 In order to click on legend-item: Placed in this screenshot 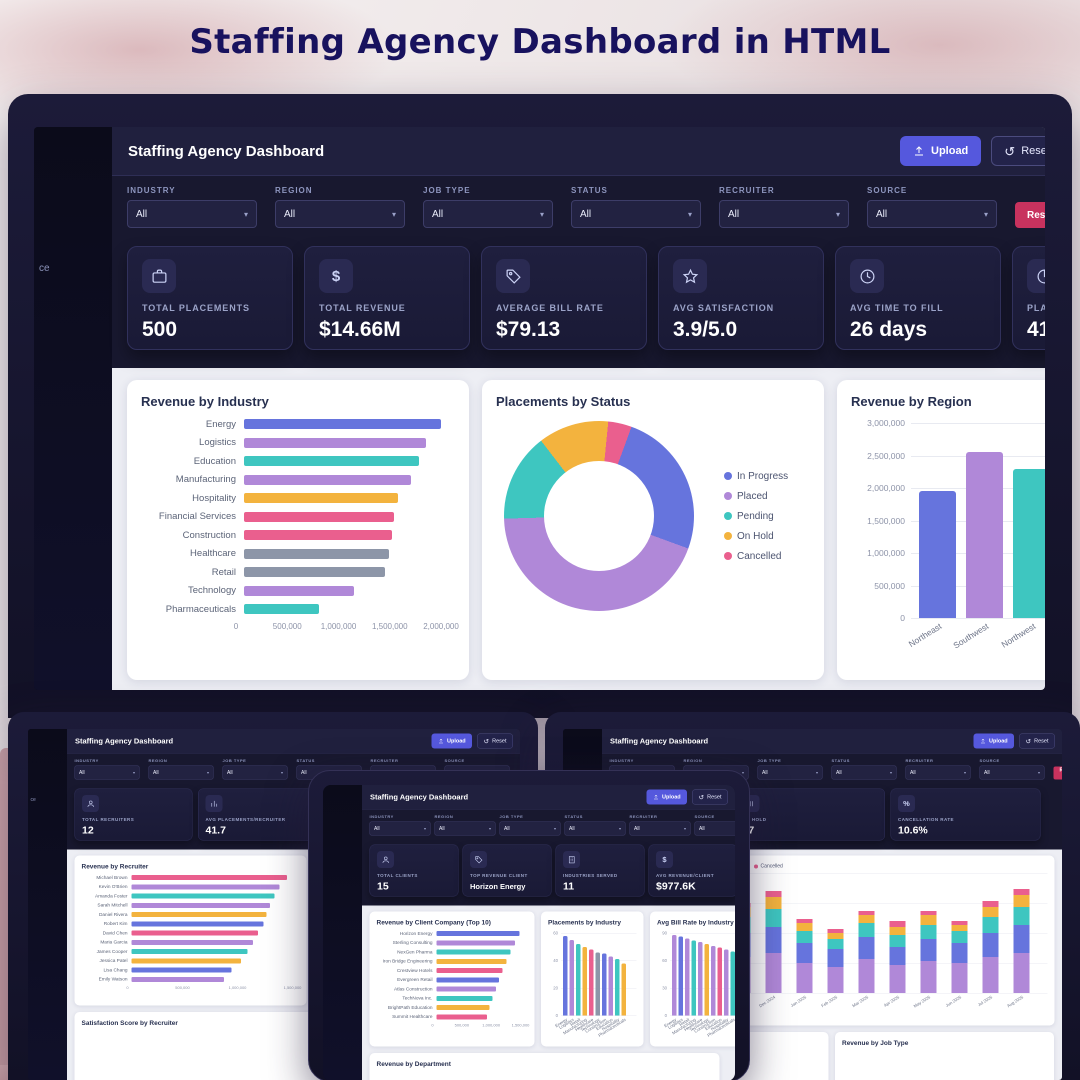, I will do `click(756, 496)`.